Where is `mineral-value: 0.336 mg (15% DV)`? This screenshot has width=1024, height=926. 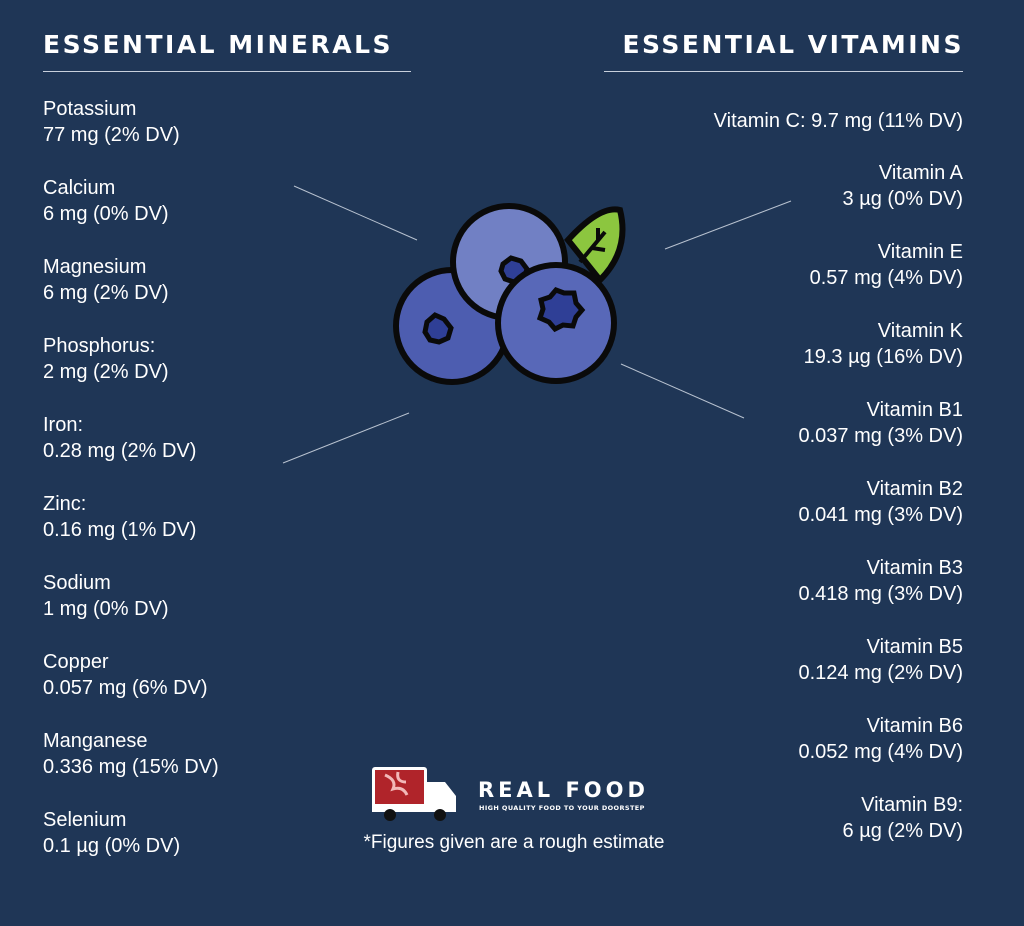 mineral-value: 0.336 mg (15% DV) is located at coordinates (131, 767).